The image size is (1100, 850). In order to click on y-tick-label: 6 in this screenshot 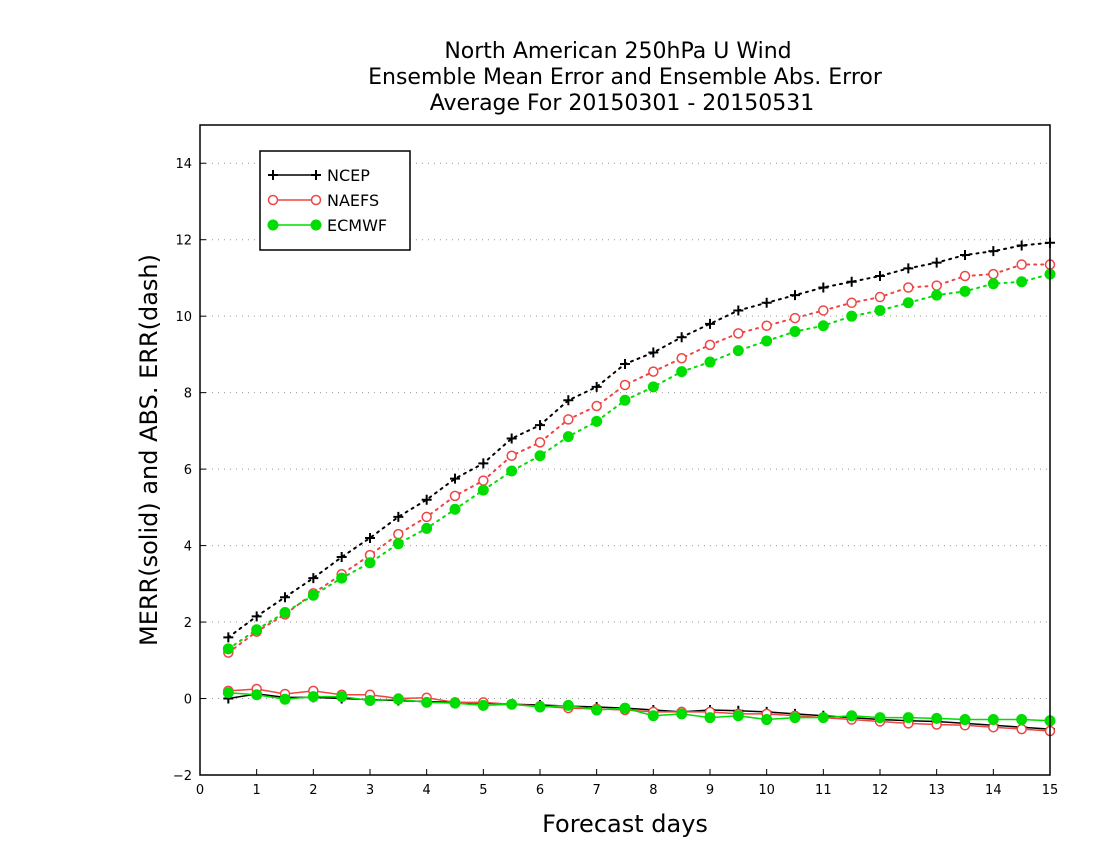, I will do `click(188, 470)`.